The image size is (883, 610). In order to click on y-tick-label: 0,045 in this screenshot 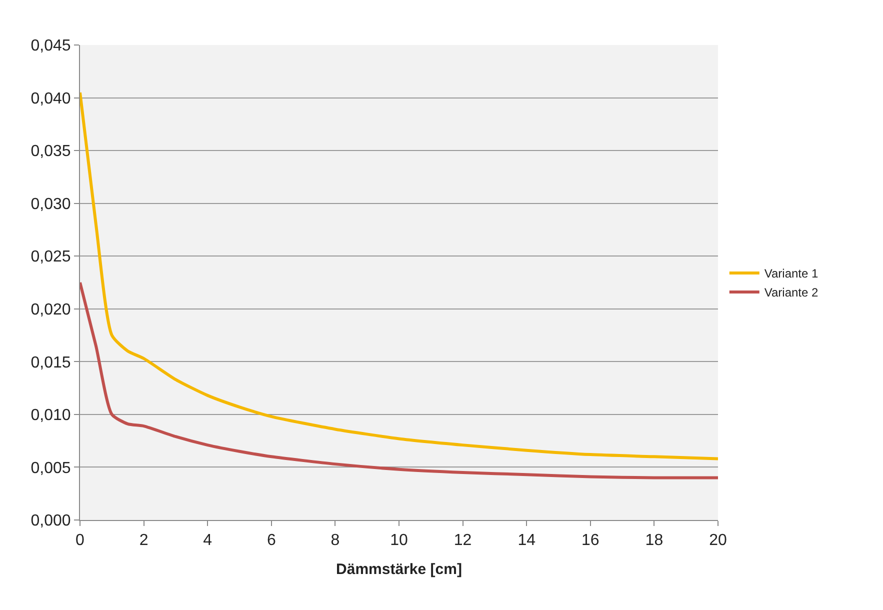, I will do `click(50, 46)`.